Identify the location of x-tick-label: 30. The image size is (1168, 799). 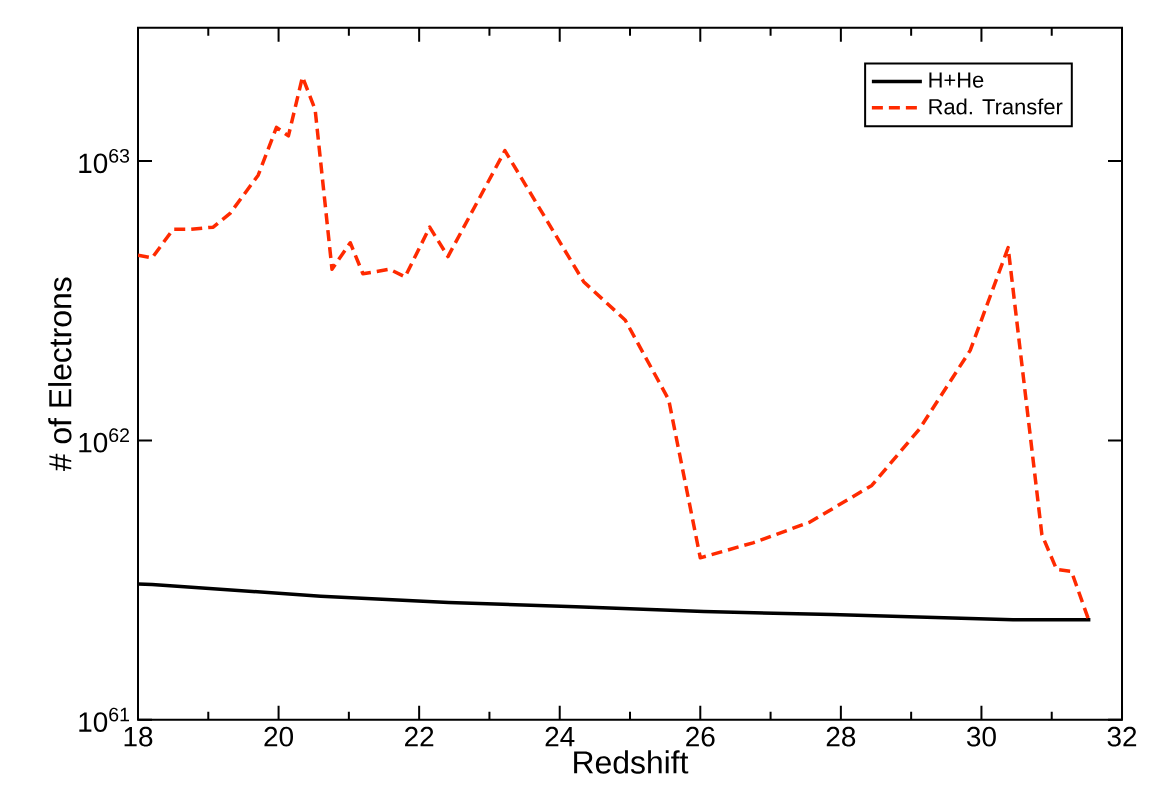
(981, 736).